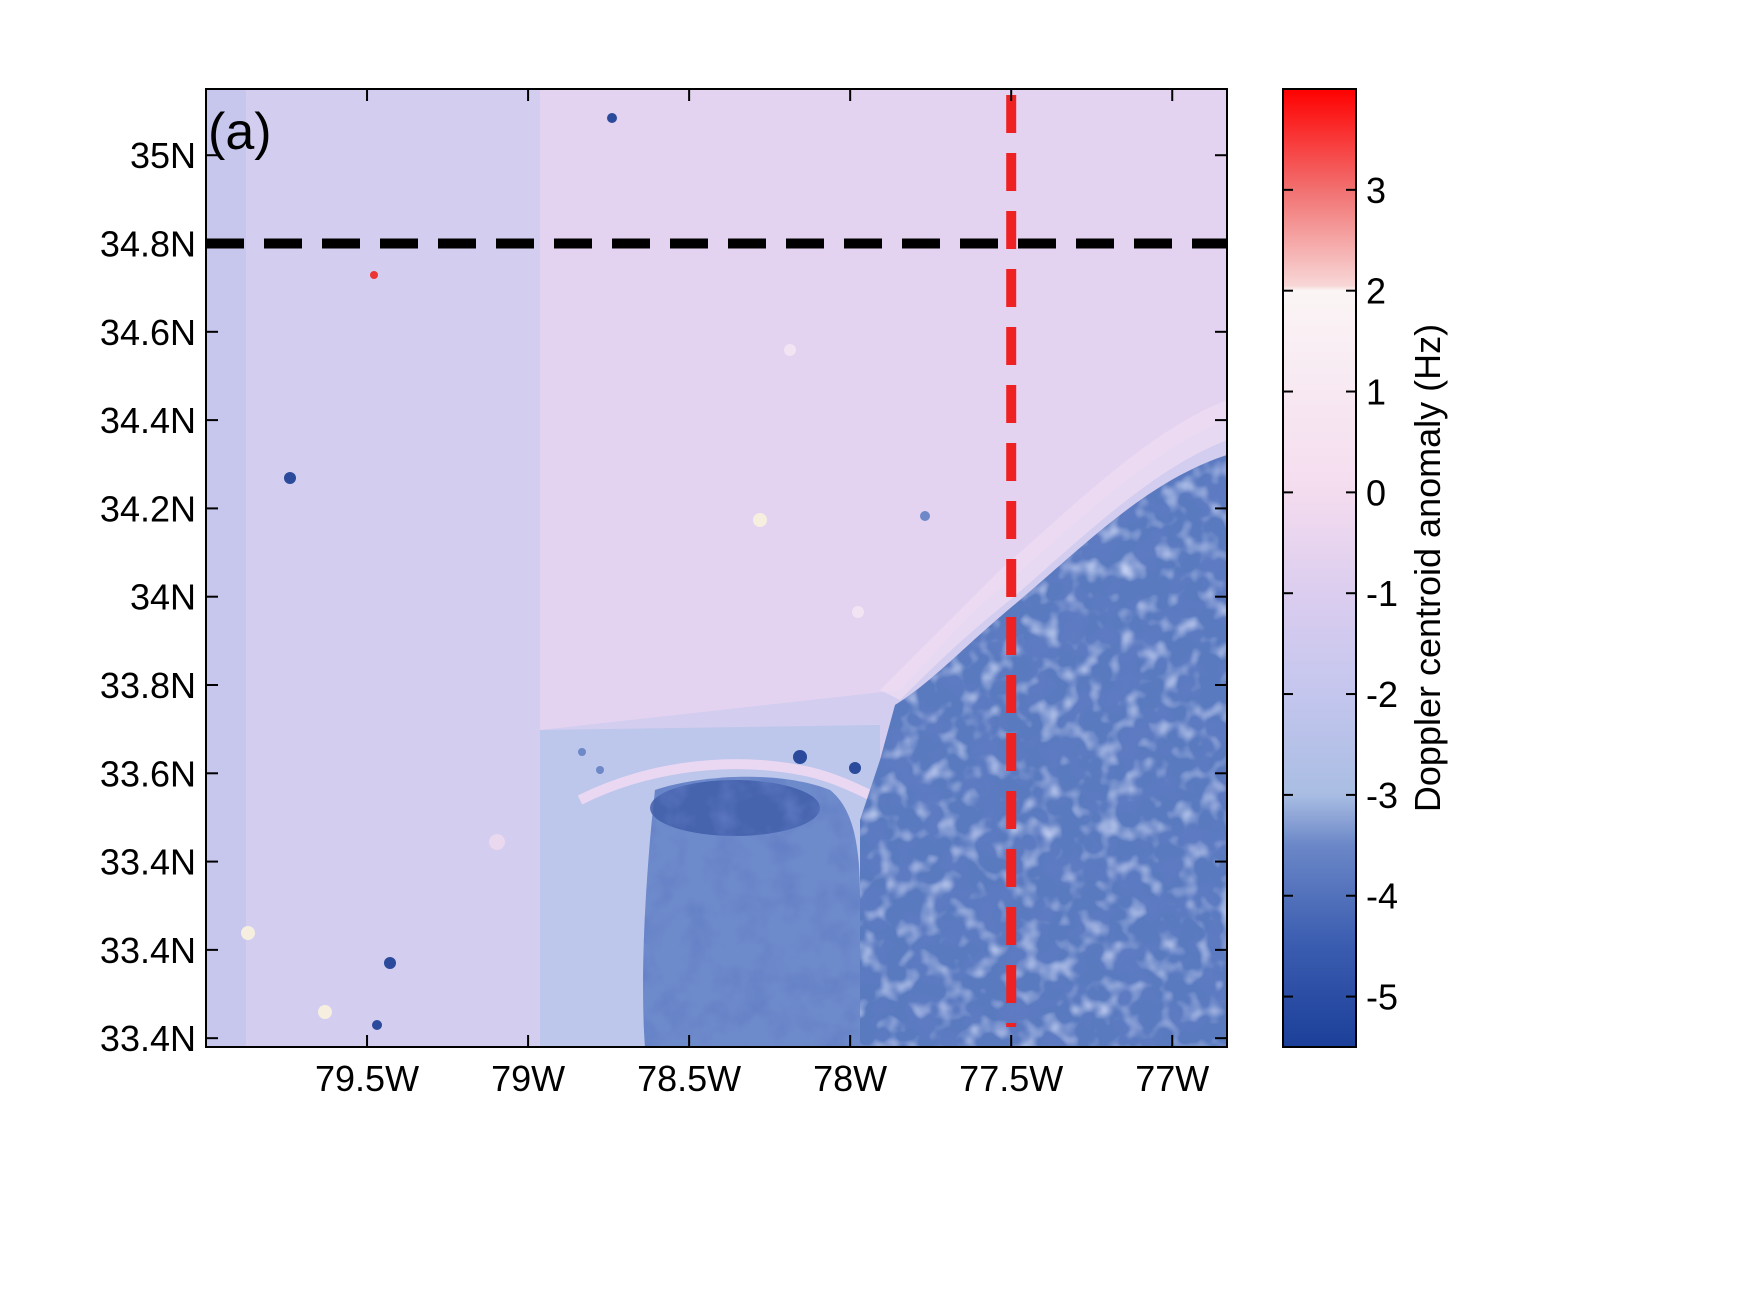  Describe the element at coordinates (730, 782) in the screenshot. I see `field-coastal-arc` at that location.